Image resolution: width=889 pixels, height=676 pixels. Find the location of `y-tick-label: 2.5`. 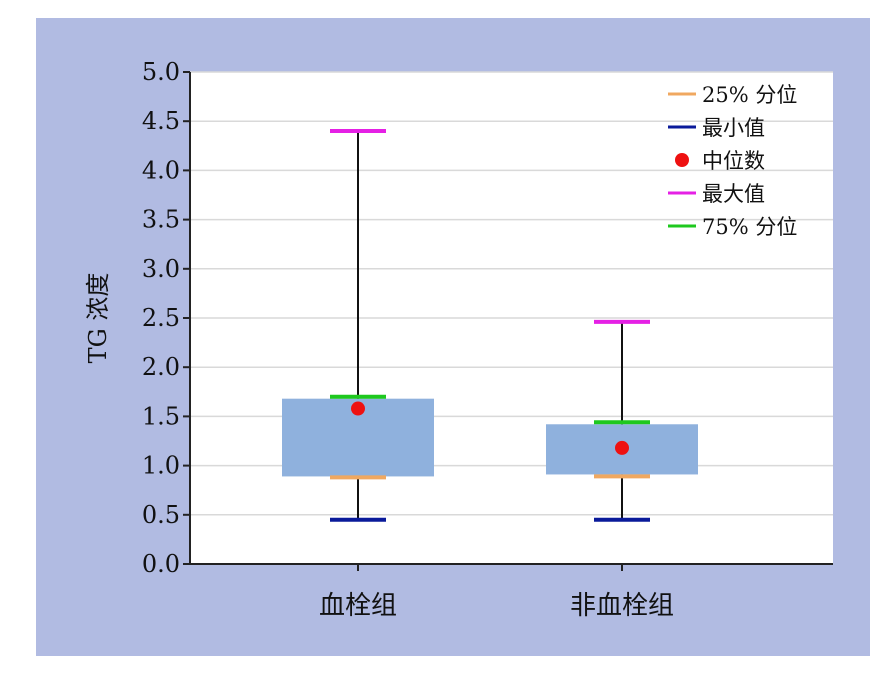

y-tick-label: 2.5 is located at coordinates (161, 318).